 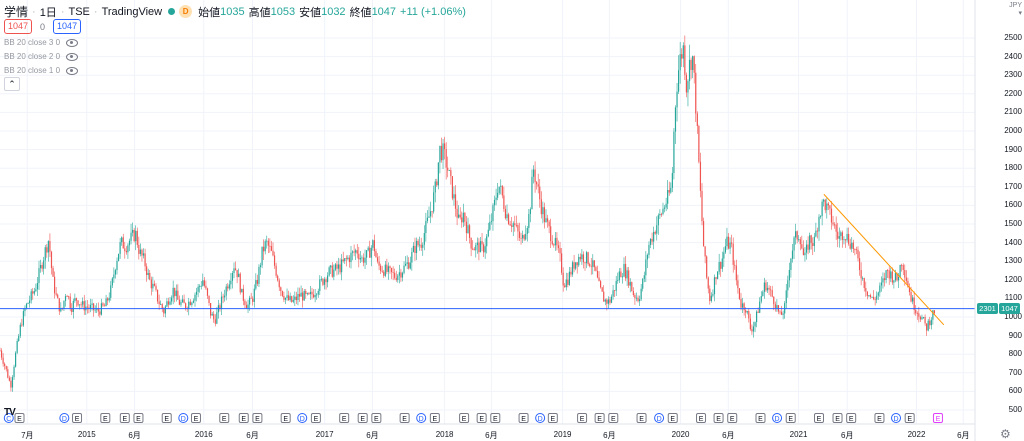 What do you see at coordinates (562, 434) in the screenshot?
I see `time-tick-label: 2019` at bounding box center [562, 434].